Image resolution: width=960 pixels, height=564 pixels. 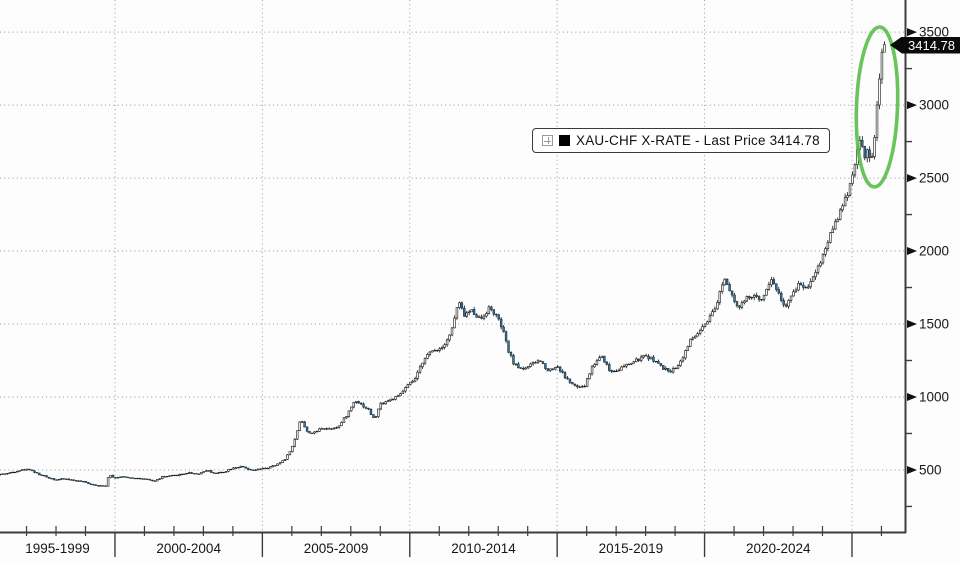 What do you see at coordinates (931, 45) in the screenshot?
I see `last-price-value: 3414.78` at bounding box center [931, 45].